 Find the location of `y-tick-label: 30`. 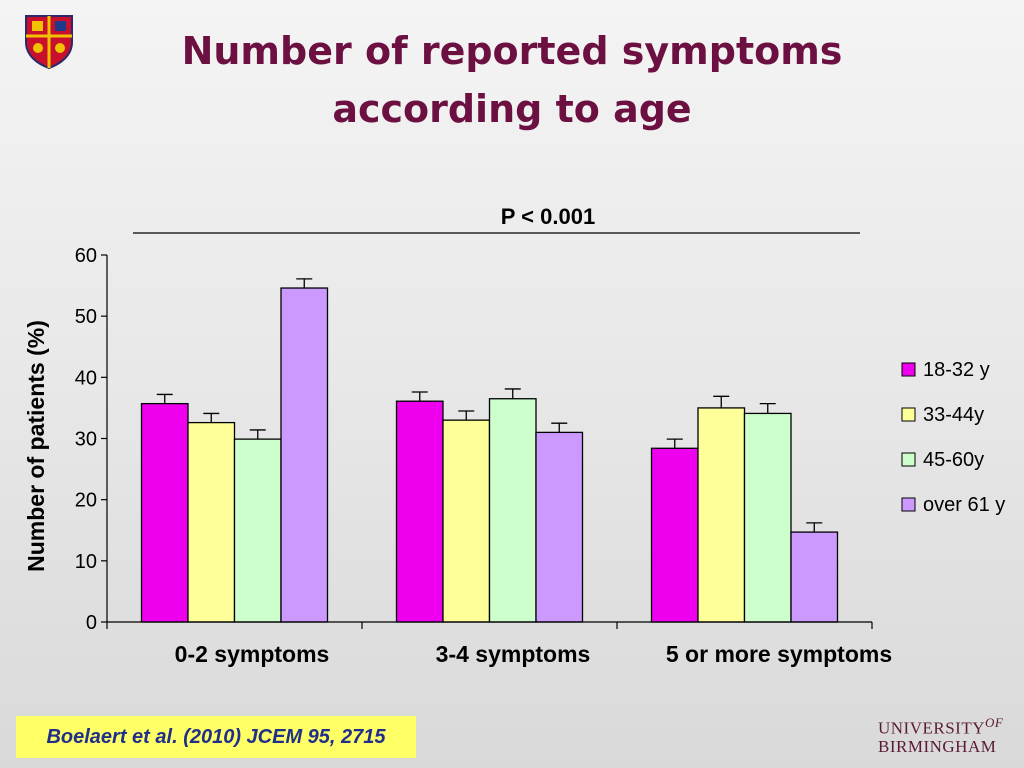

y-tick-label: 30 is located at coordinates (86, 440).